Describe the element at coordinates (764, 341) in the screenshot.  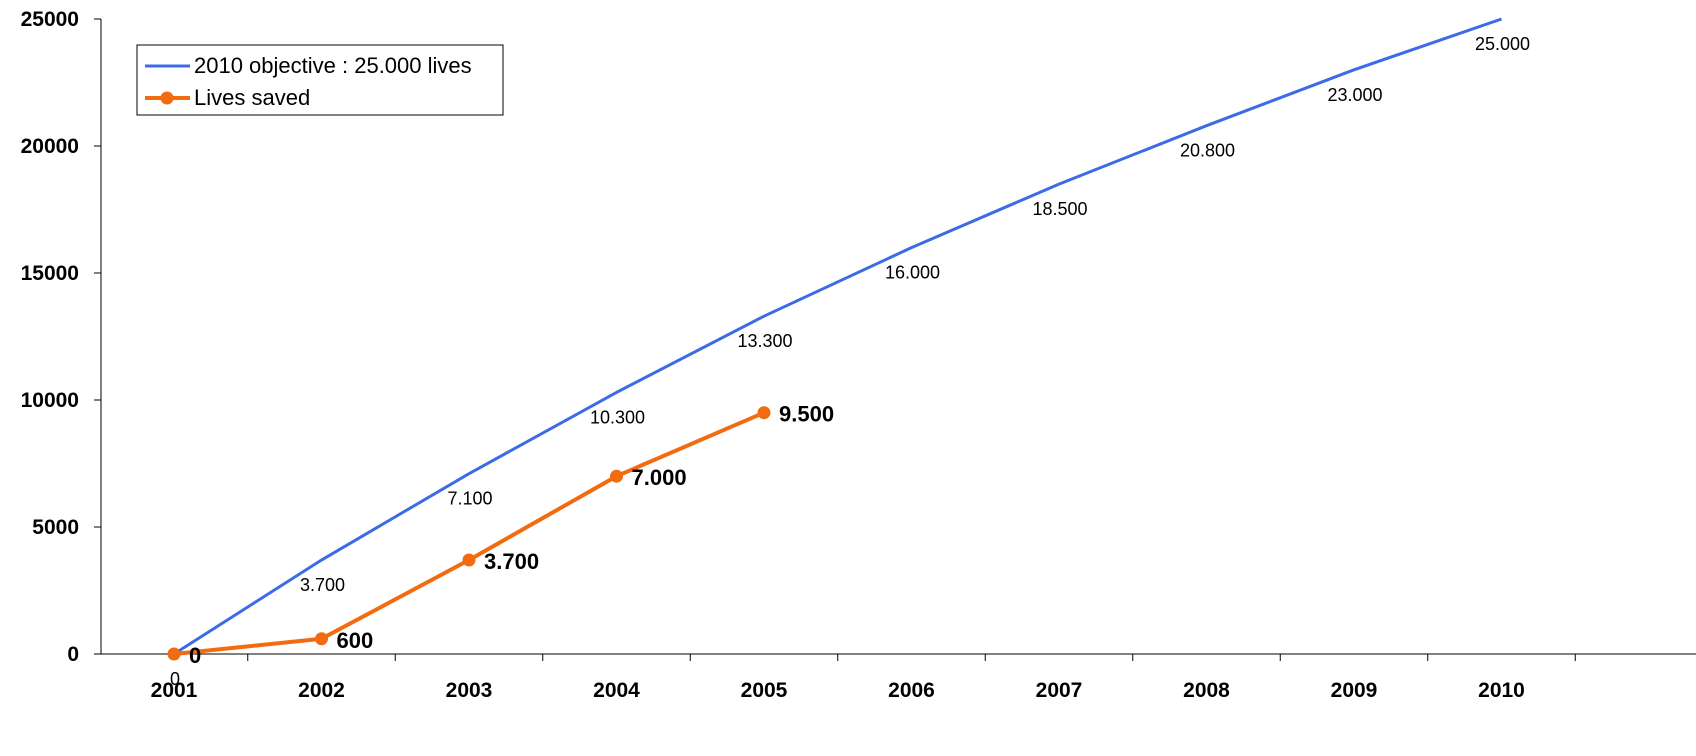
I see `data-label-objective: 13.300` at that location.